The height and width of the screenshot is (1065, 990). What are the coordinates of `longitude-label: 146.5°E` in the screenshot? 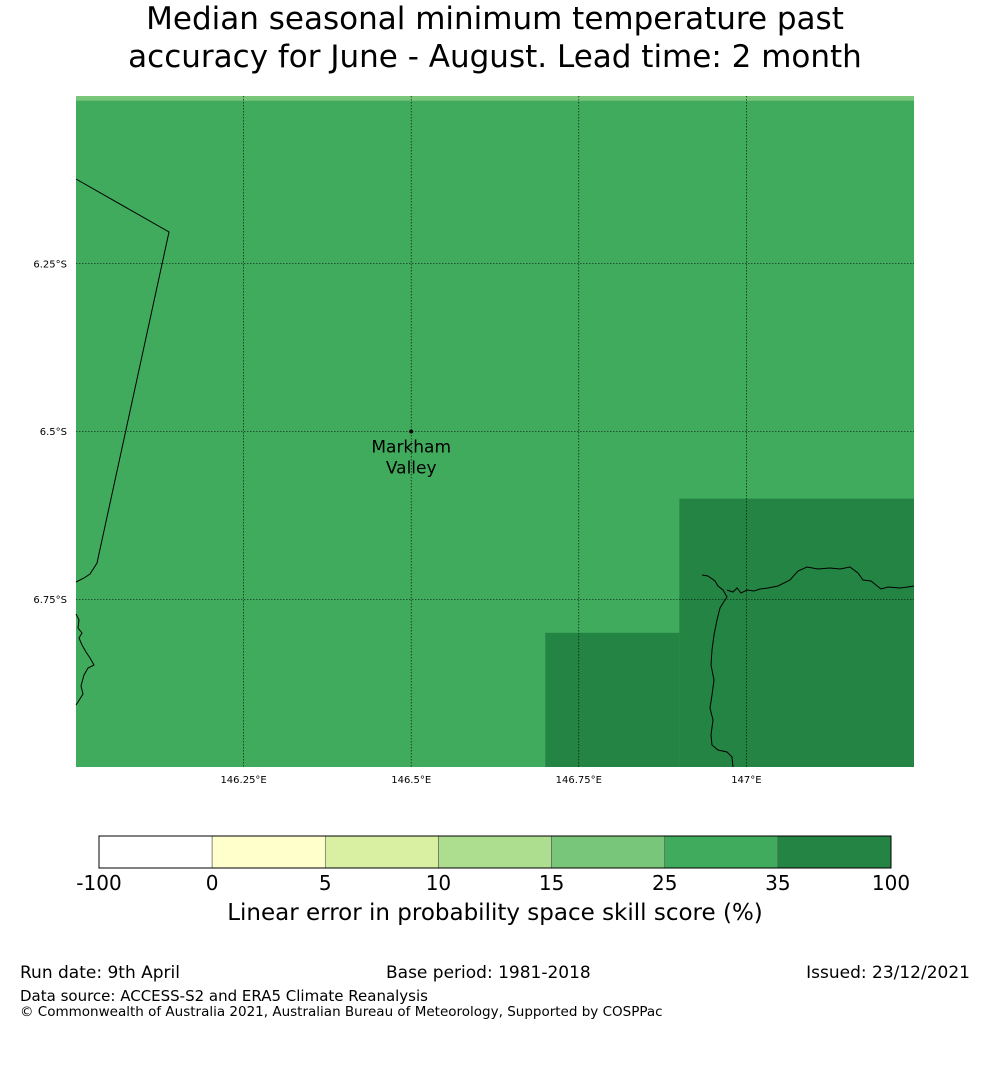 It's located at (411, 780).